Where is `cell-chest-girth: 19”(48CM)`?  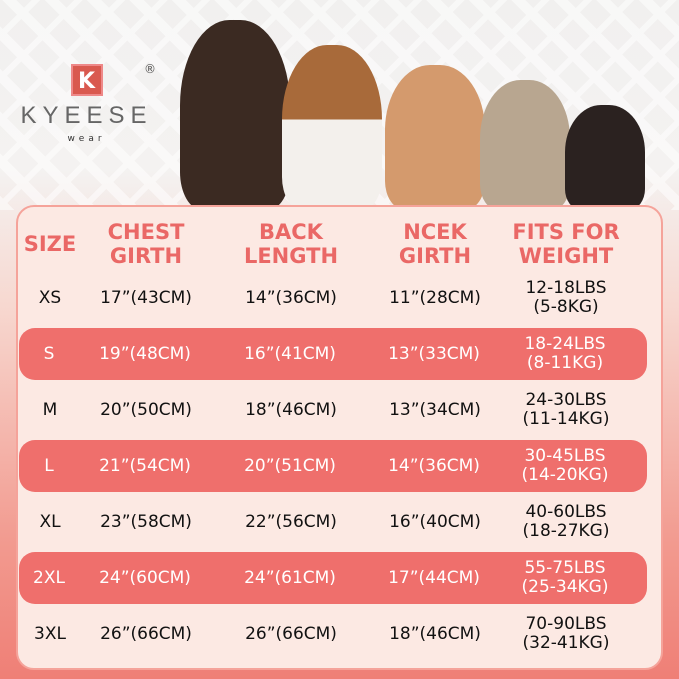 cell-chest-girth: 19”(48CM) is located at coordinates (145, 354).